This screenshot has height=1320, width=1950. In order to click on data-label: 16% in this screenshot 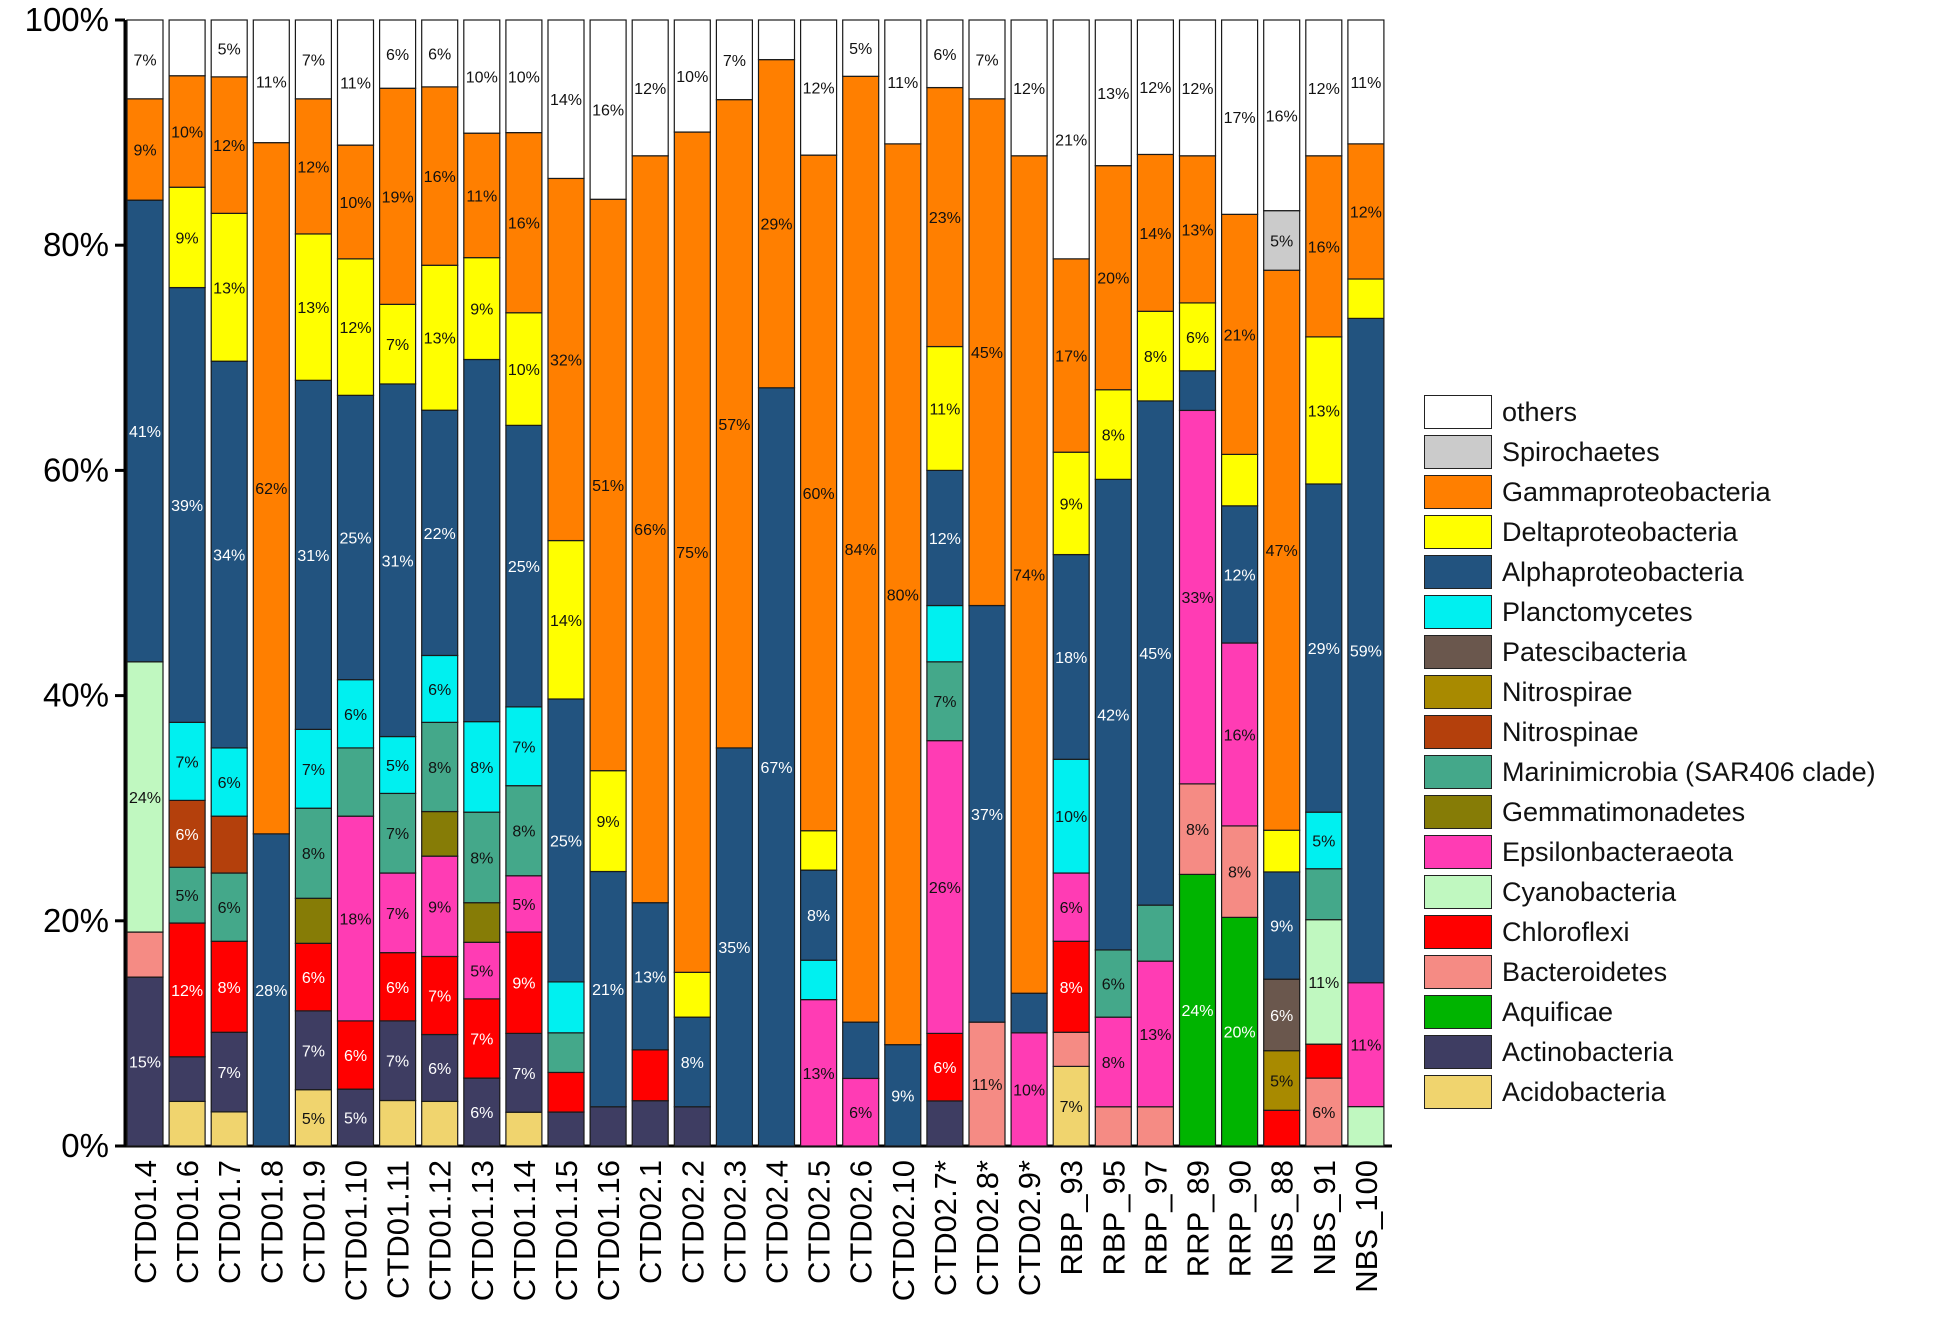, I will do `click(1324, 247)`.